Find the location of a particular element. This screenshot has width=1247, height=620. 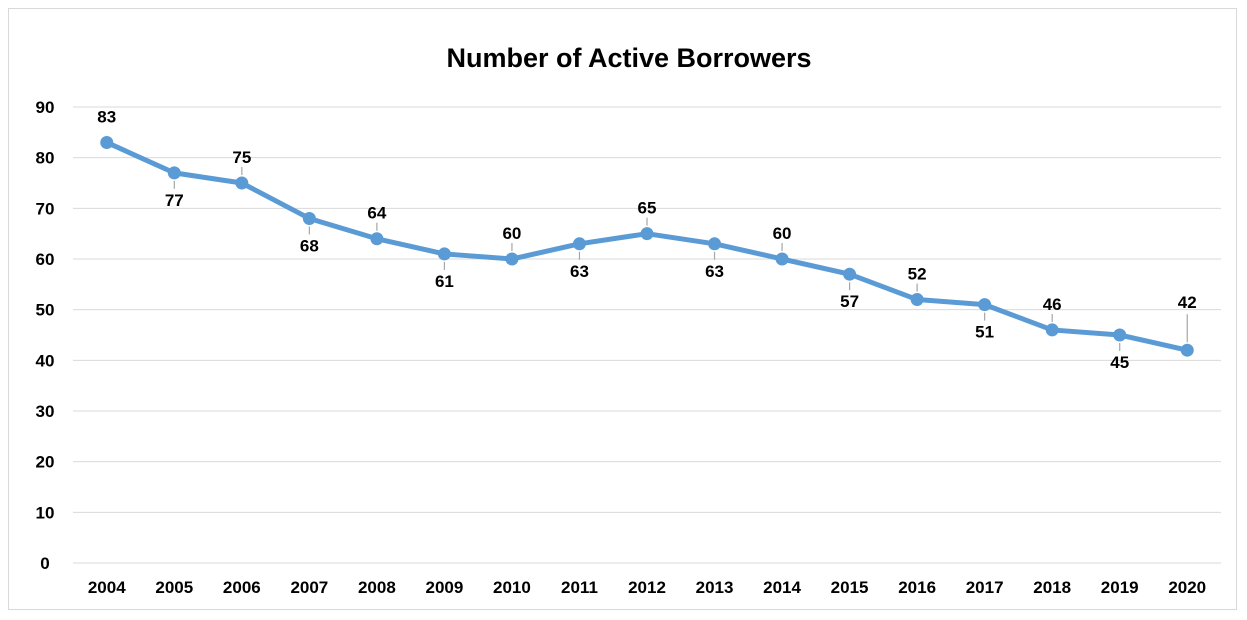

data-point-2006 is located at coordinates (242, 183).